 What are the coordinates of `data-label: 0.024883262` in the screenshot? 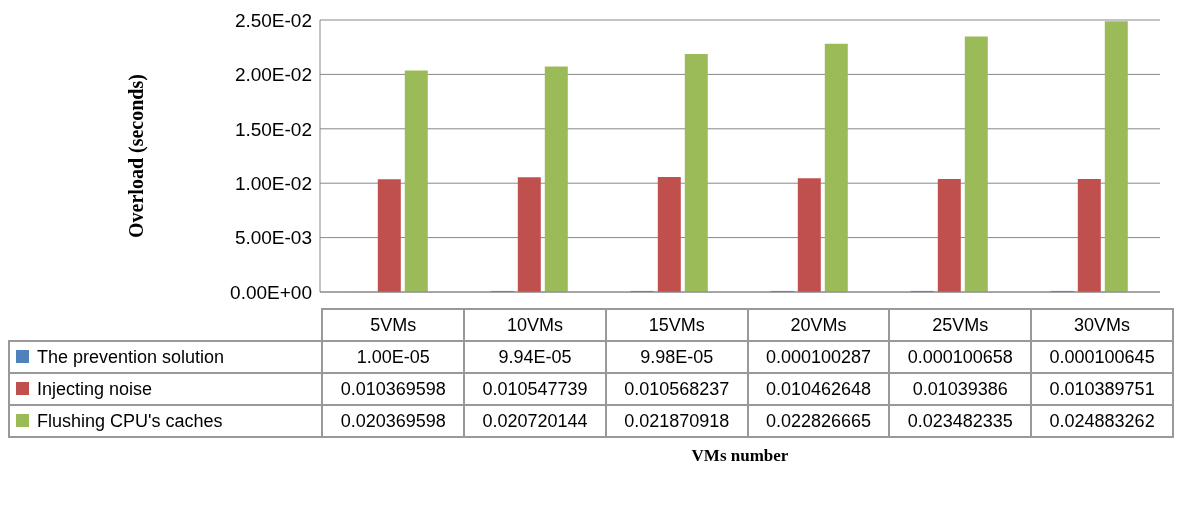 It's located at (1102, 421).